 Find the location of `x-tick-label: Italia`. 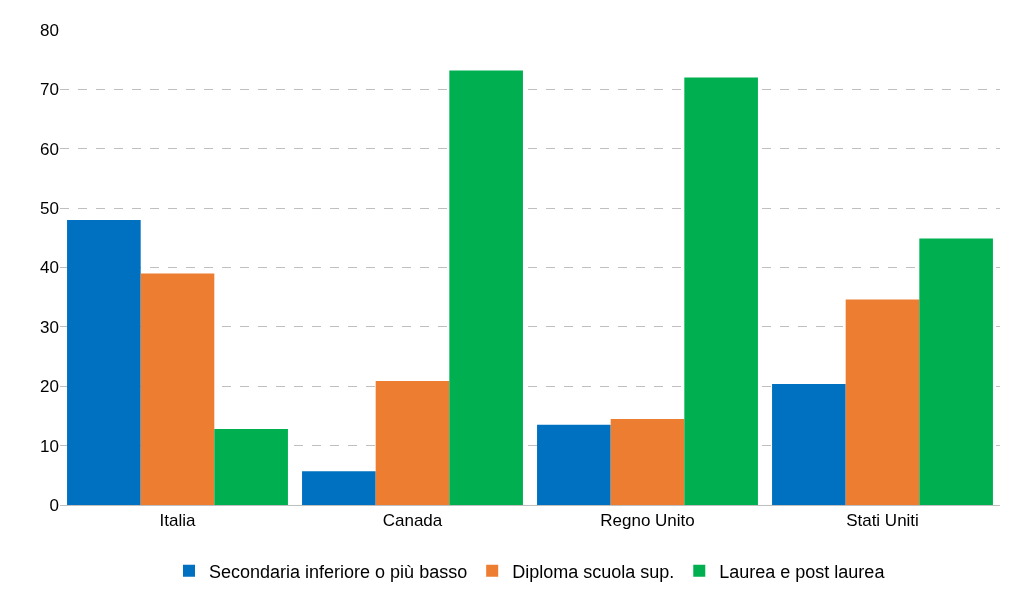

x-tick-label: Italia is located at coordinates (177, 521).